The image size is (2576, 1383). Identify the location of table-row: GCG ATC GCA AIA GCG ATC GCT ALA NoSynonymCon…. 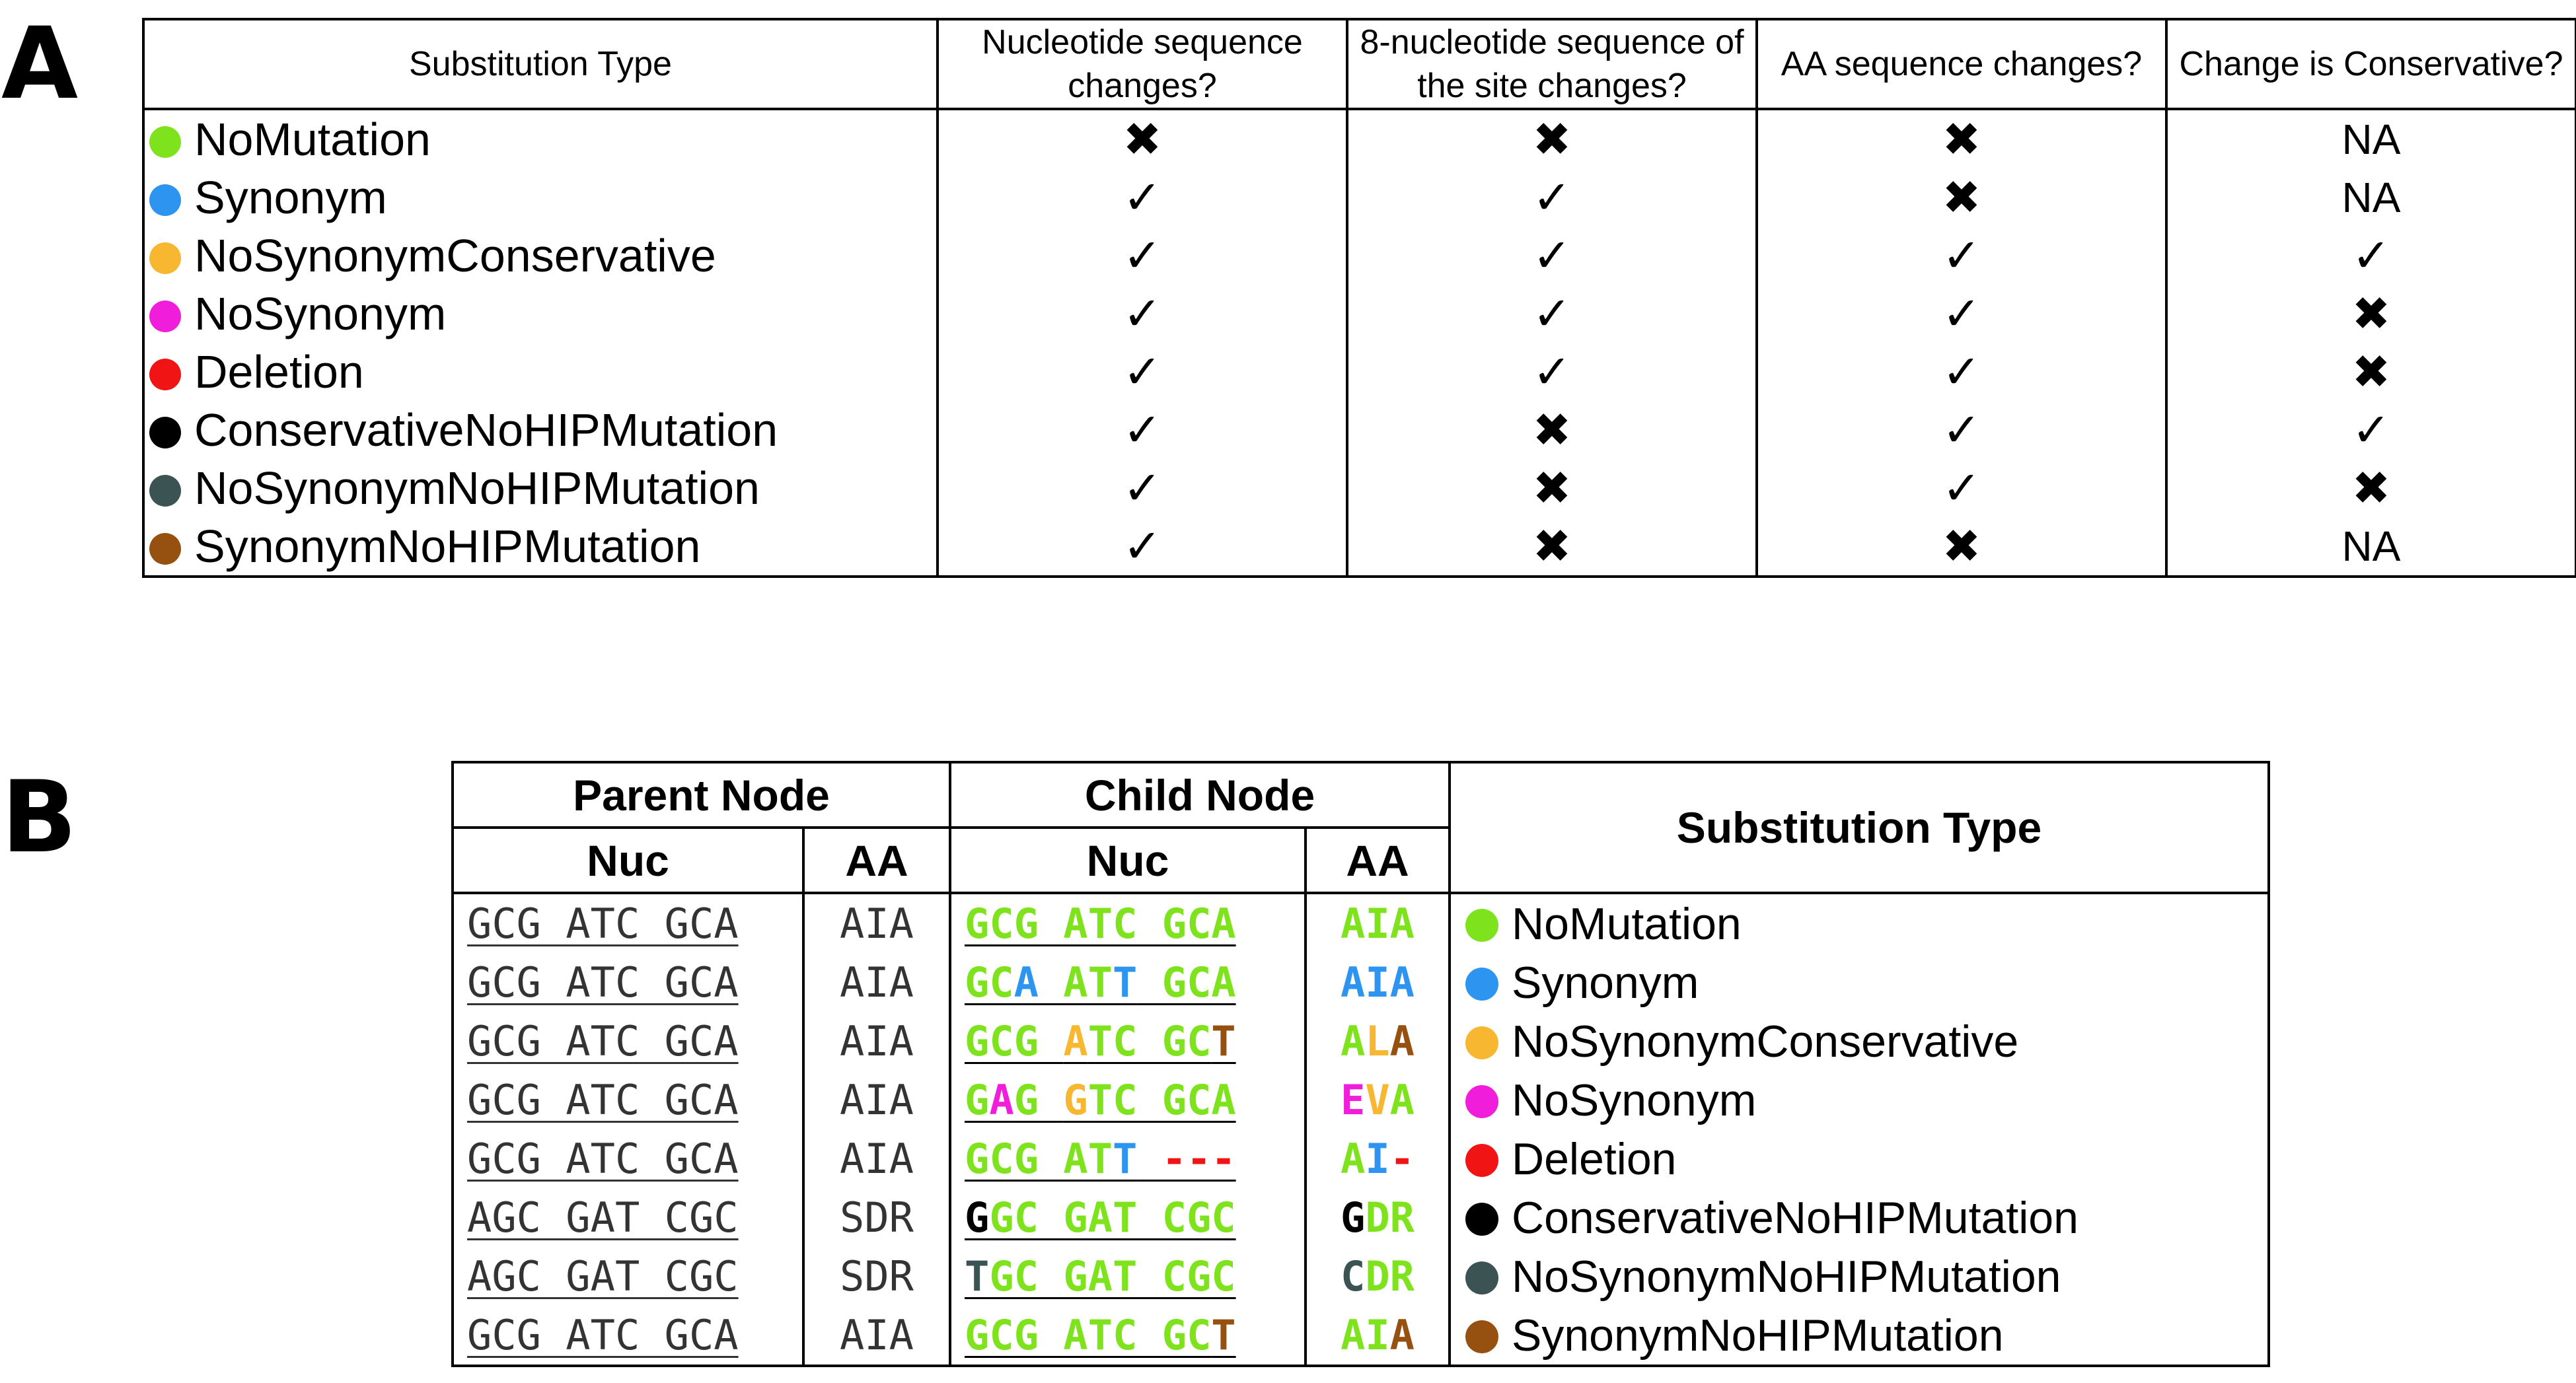
(1360, 1041).